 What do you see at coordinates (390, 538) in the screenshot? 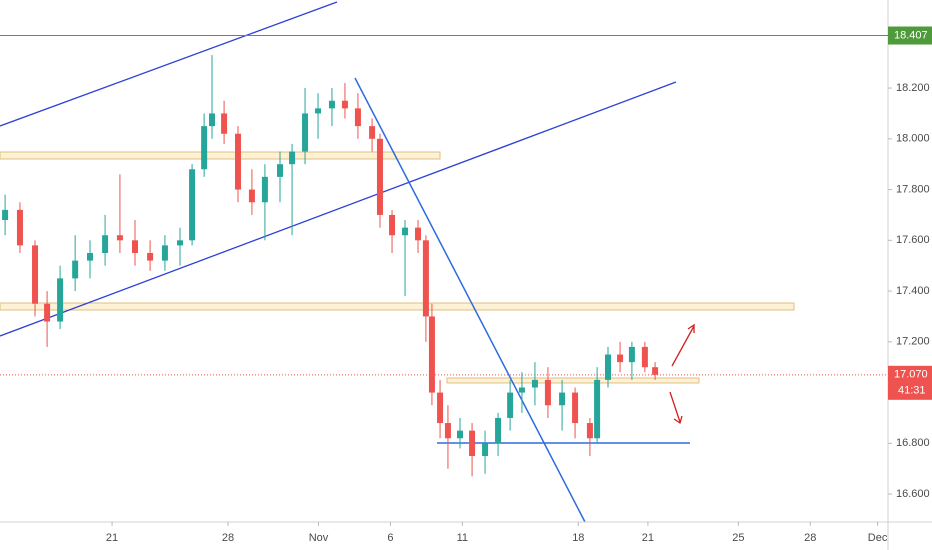
I see `x-tick-label: 6` at bounding box center [390, 538].